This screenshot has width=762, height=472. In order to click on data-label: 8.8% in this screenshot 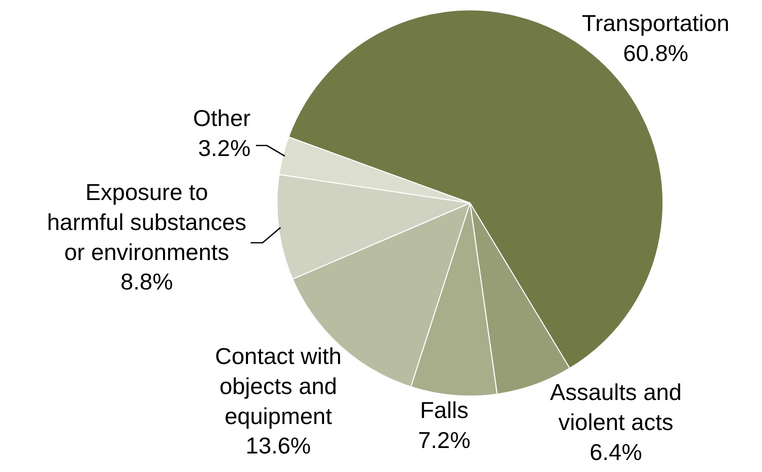, I will do `click(146, 281)`.